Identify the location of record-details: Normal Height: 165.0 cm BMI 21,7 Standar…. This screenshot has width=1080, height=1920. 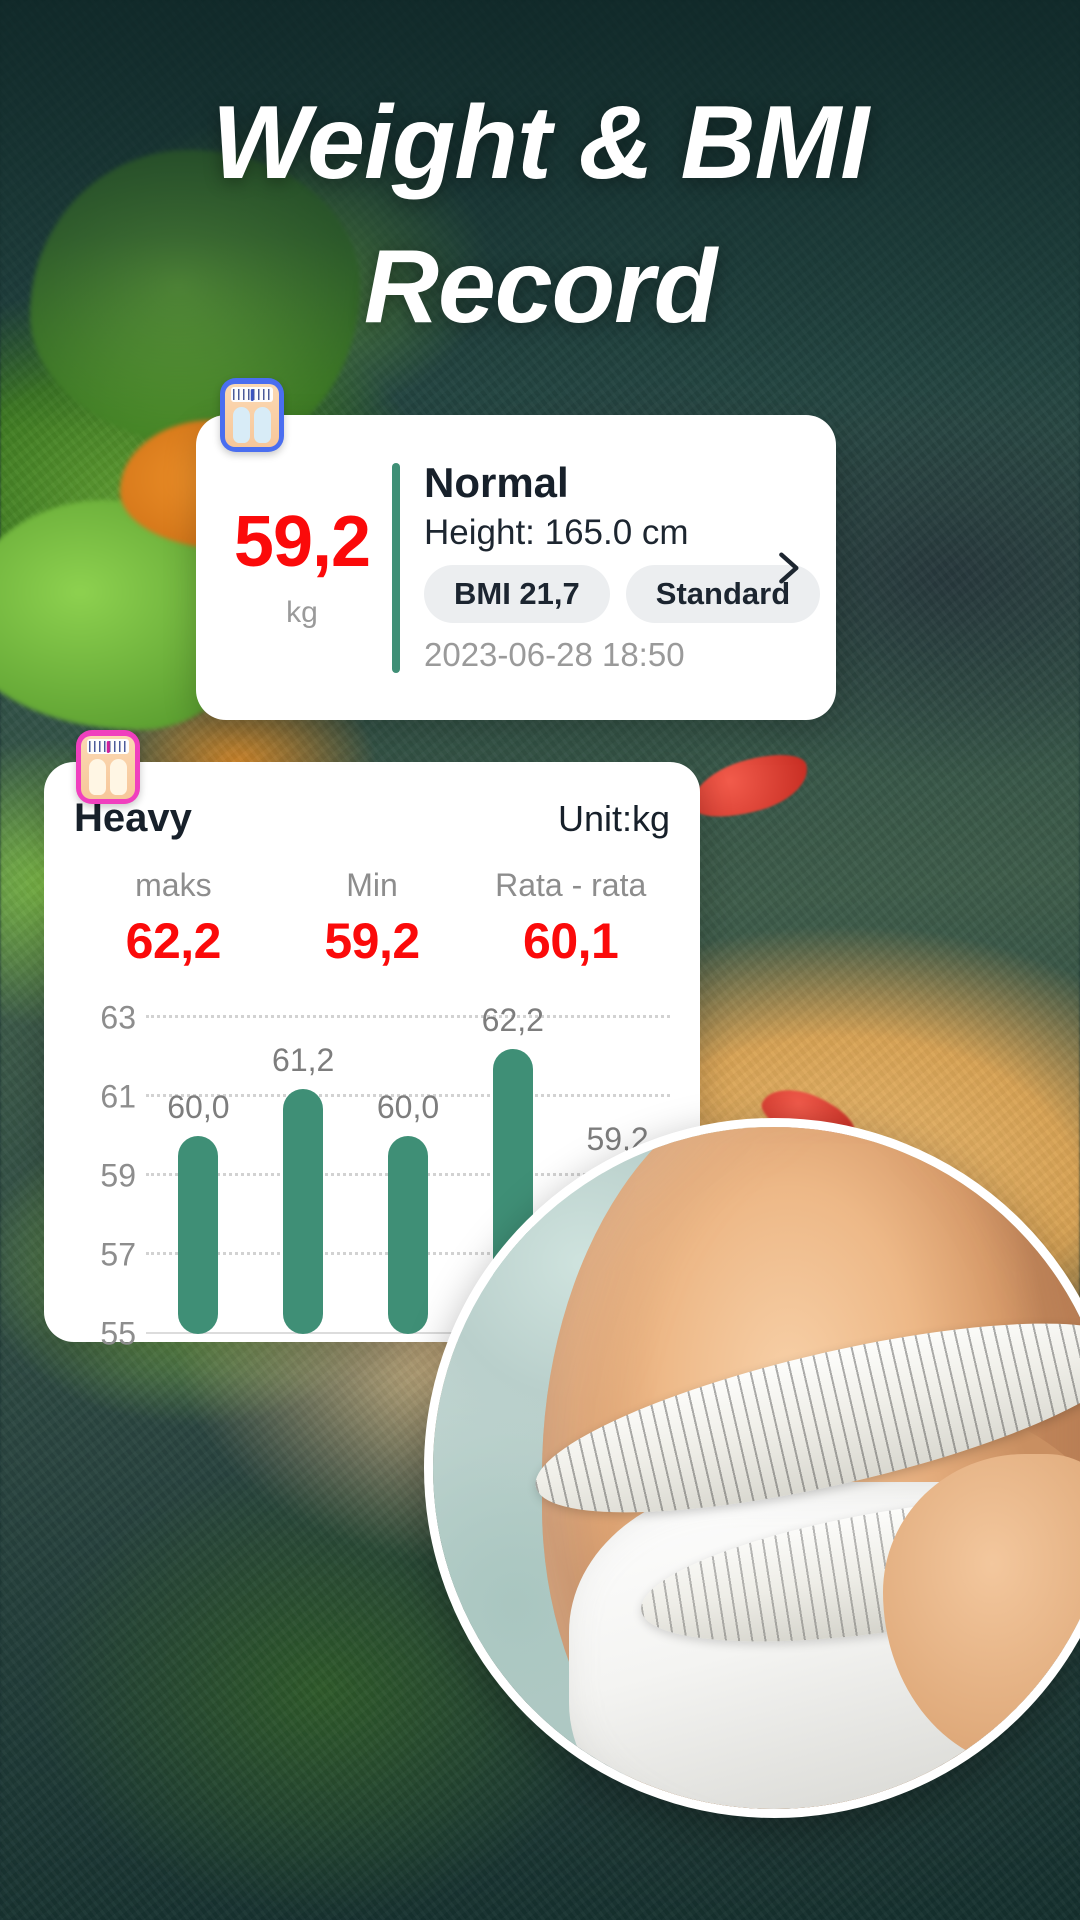
(631, 566).